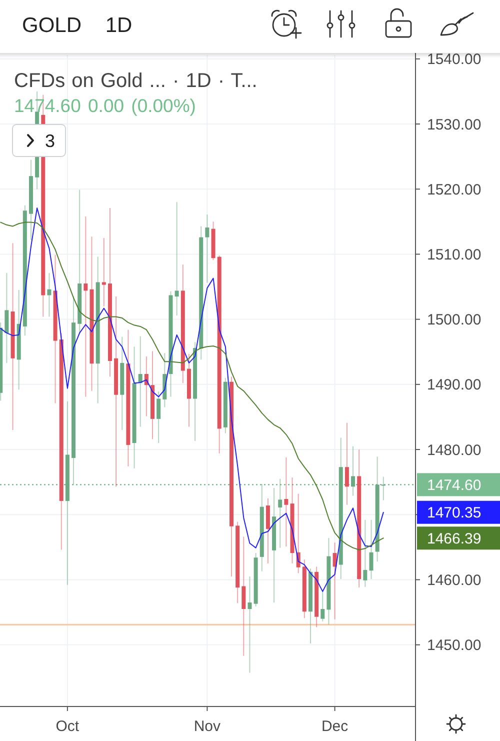  Describe the element at coordinates (454, 125) in the screenshot. I see `y-tick-label: 1530.00` at that location.